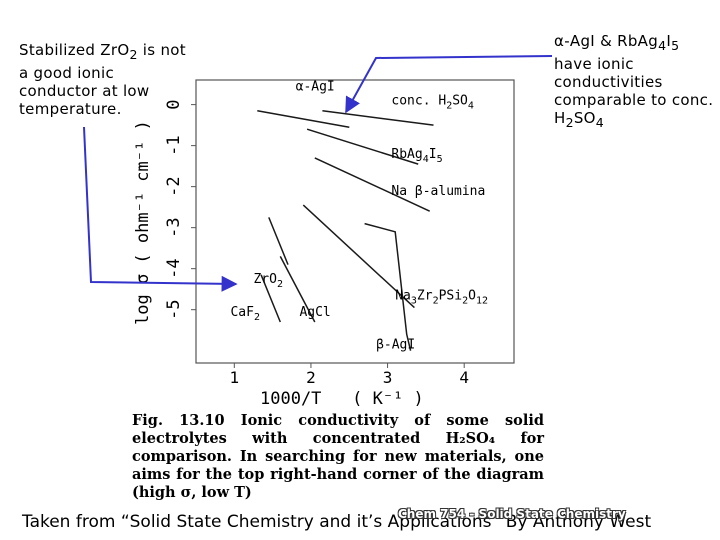 The height and width of the screenshot is (540, 720). Describe the element at coordinates (245, 314) in the screenshot. I see `curve-label-5: CaF2` at that location.